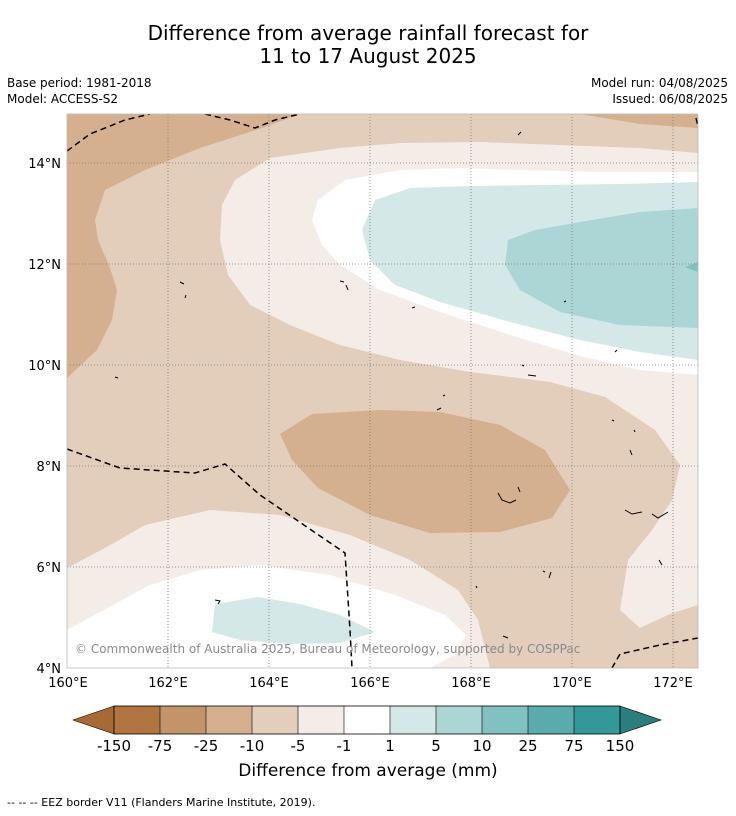  What do you see at coordinates (390, 746) in the screenshot?
I see `colorbar-tick-label: 1` at bounding box center [390, 746].